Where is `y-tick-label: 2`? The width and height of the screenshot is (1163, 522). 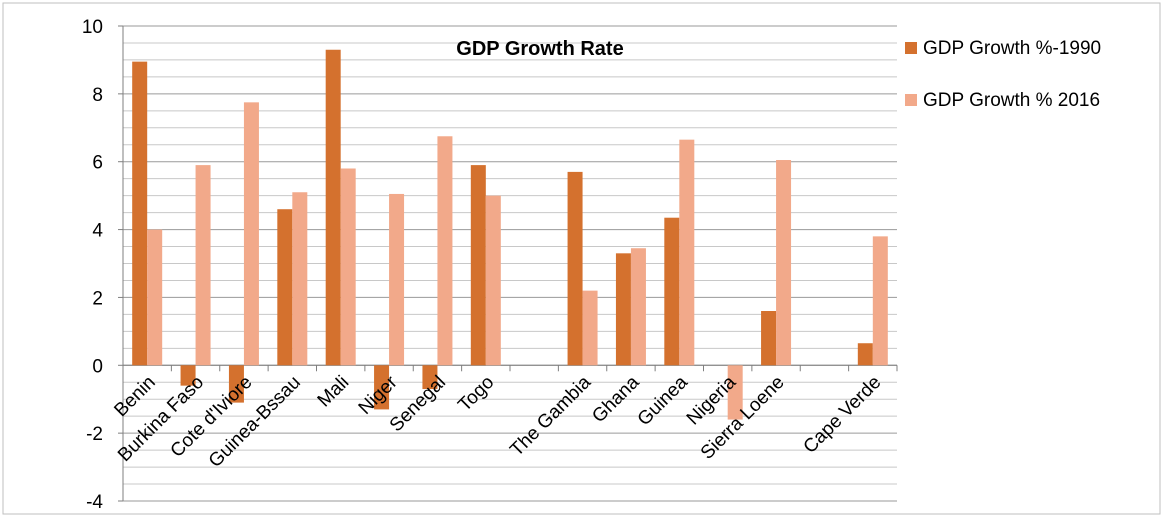 y-tick-label: 2 is located at coordinates (97, 298).